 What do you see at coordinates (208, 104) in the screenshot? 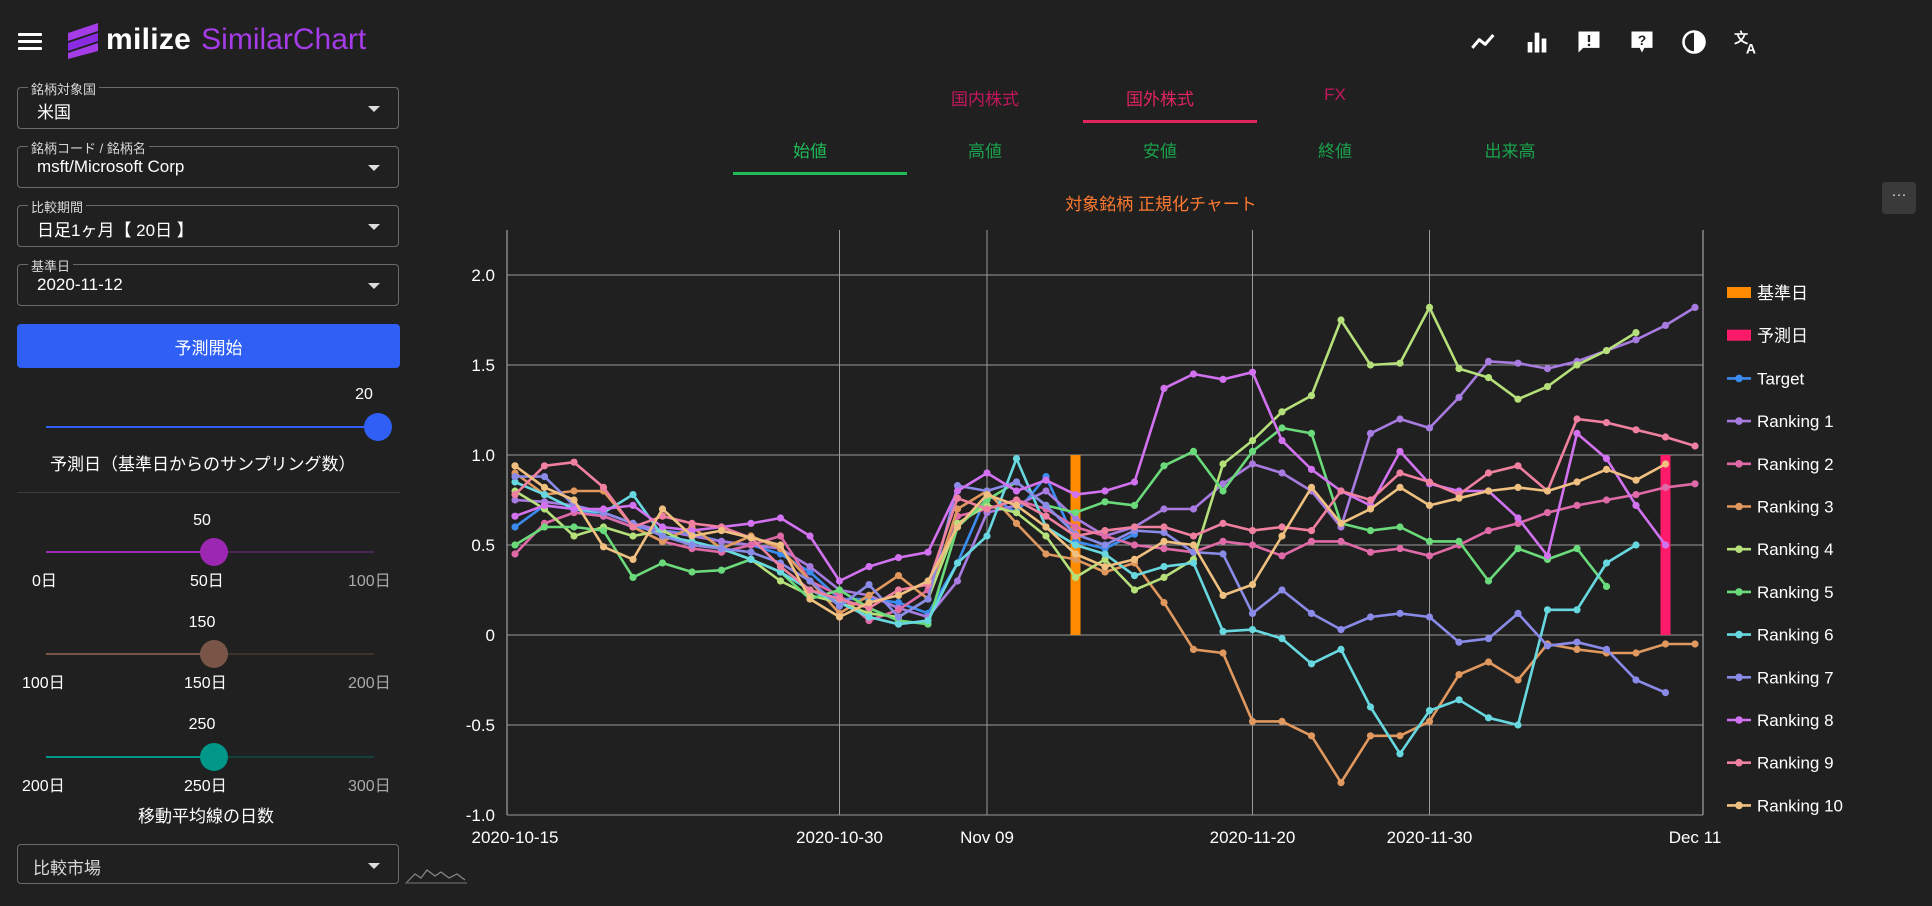
I see `country-select: 銘柄対象国 米国` at bounding box center [208, 104].